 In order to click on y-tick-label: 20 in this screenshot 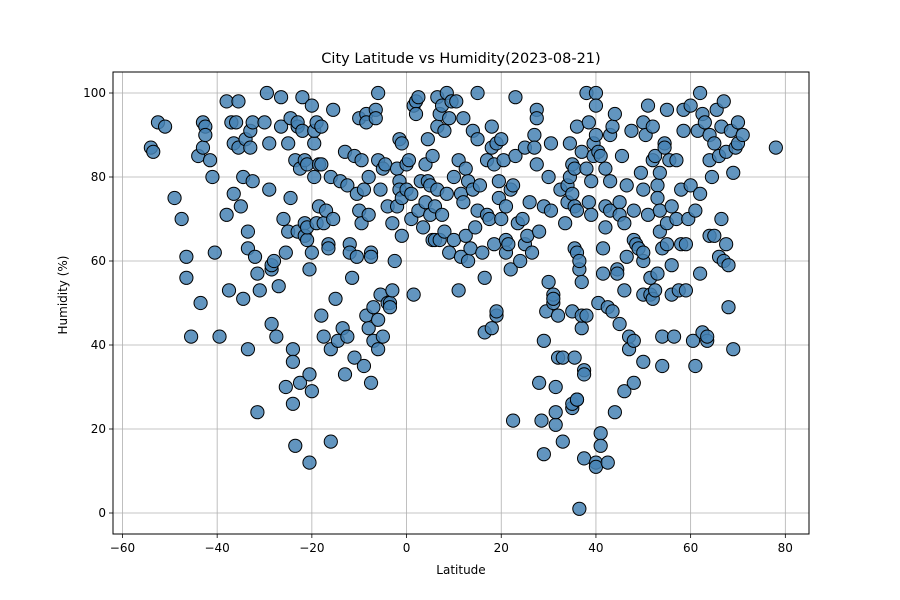, I will do `click(98, 429)`.